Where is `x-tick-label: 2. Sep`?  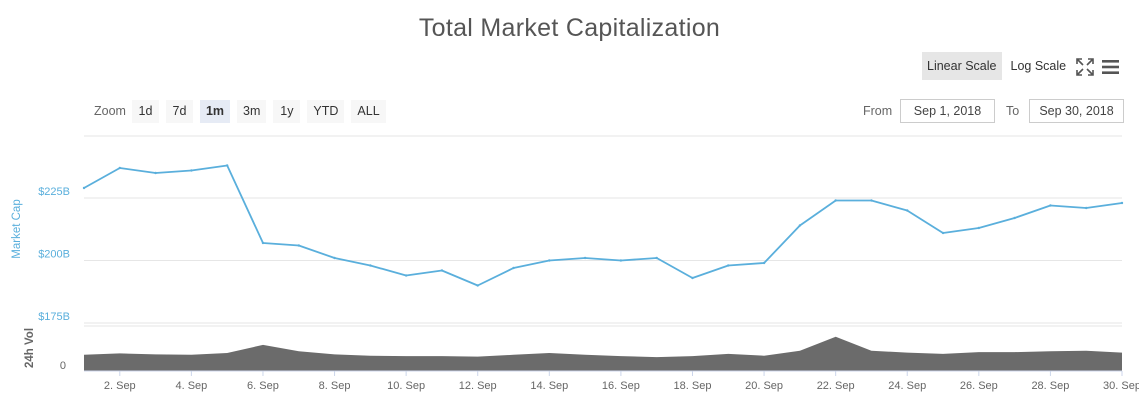 x-tick-label: 2. Sep is located at coordinates (120, 386).